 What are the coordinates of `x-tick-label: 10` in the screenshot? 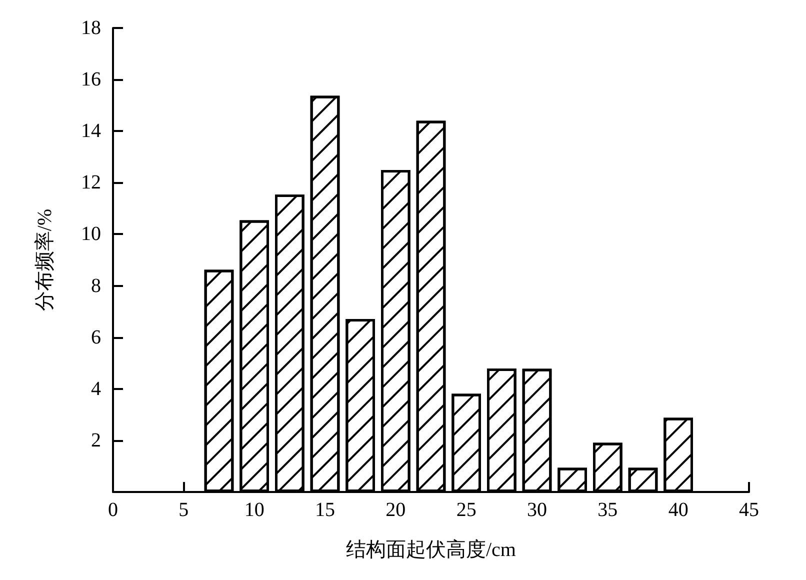 It's located at (254, 510).